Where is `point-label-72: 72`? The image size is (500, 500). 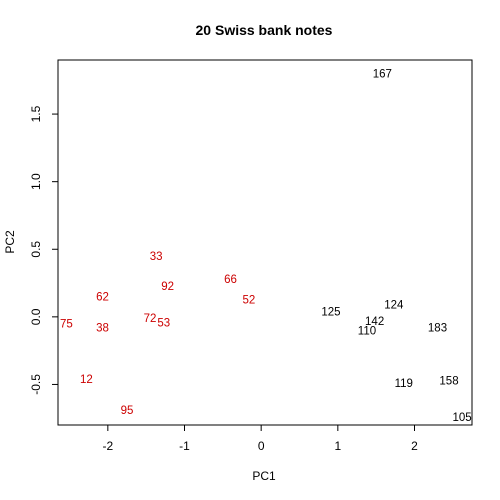 point-label-72: 72 is located at coordinates (150, 319).